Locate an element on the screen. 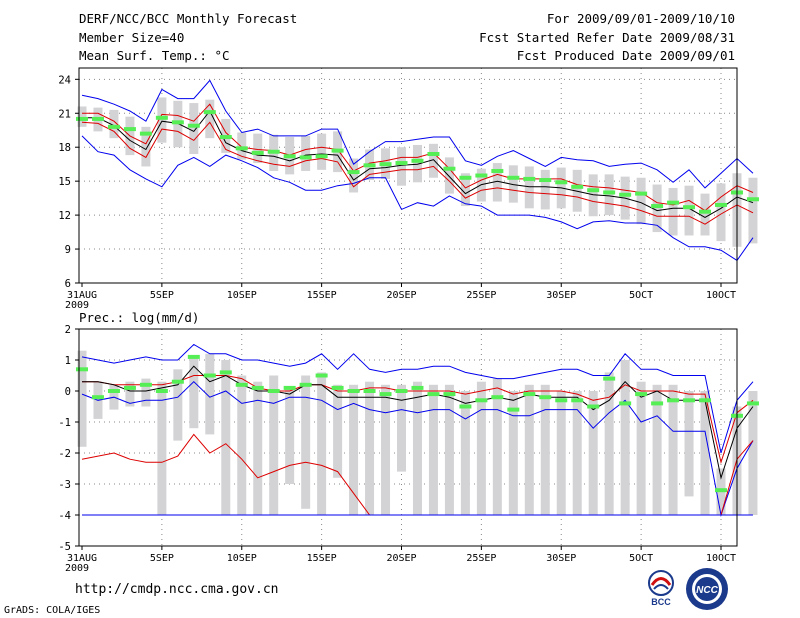 This screenshot has height=618, width=800. footer-url: http://cmdp.ncc.cma.gov.cn is located at coordinates (177, 589).